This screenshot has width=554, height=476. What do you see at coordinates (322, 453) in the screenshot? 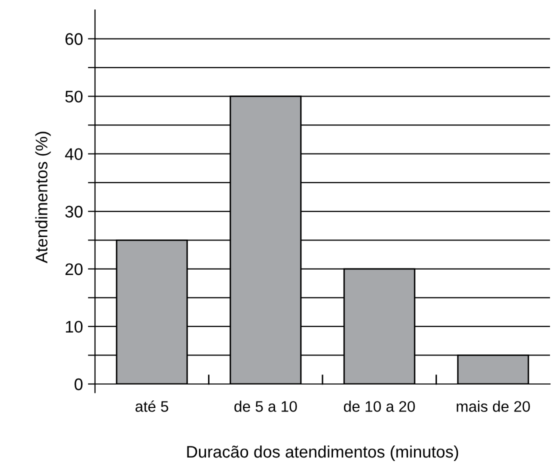
I see `x-axis-title: Duracão dos atendimentos (minutos)` at bounding box center [322, 453].